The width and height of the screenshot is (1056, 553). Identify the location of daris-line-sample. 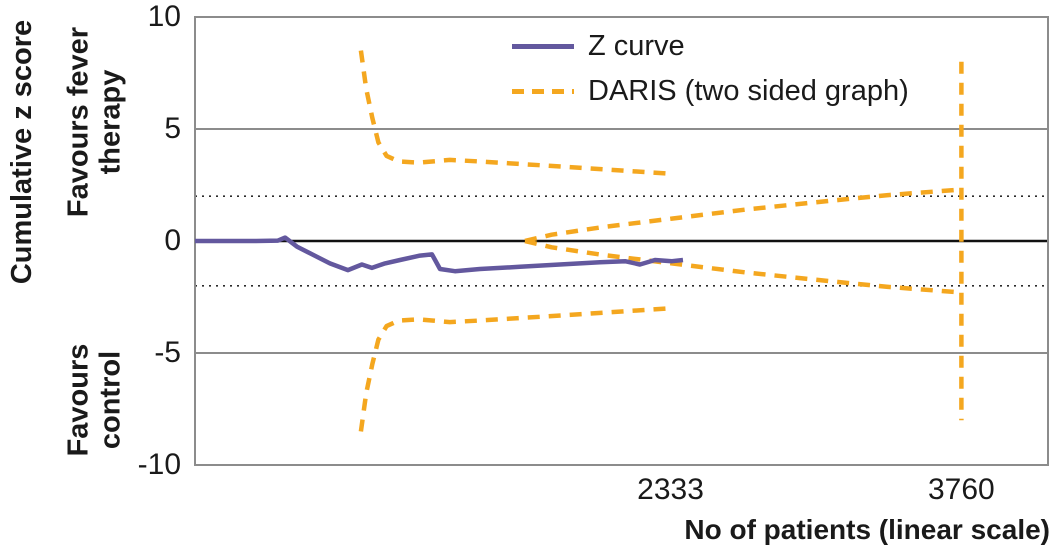
(543, 91).